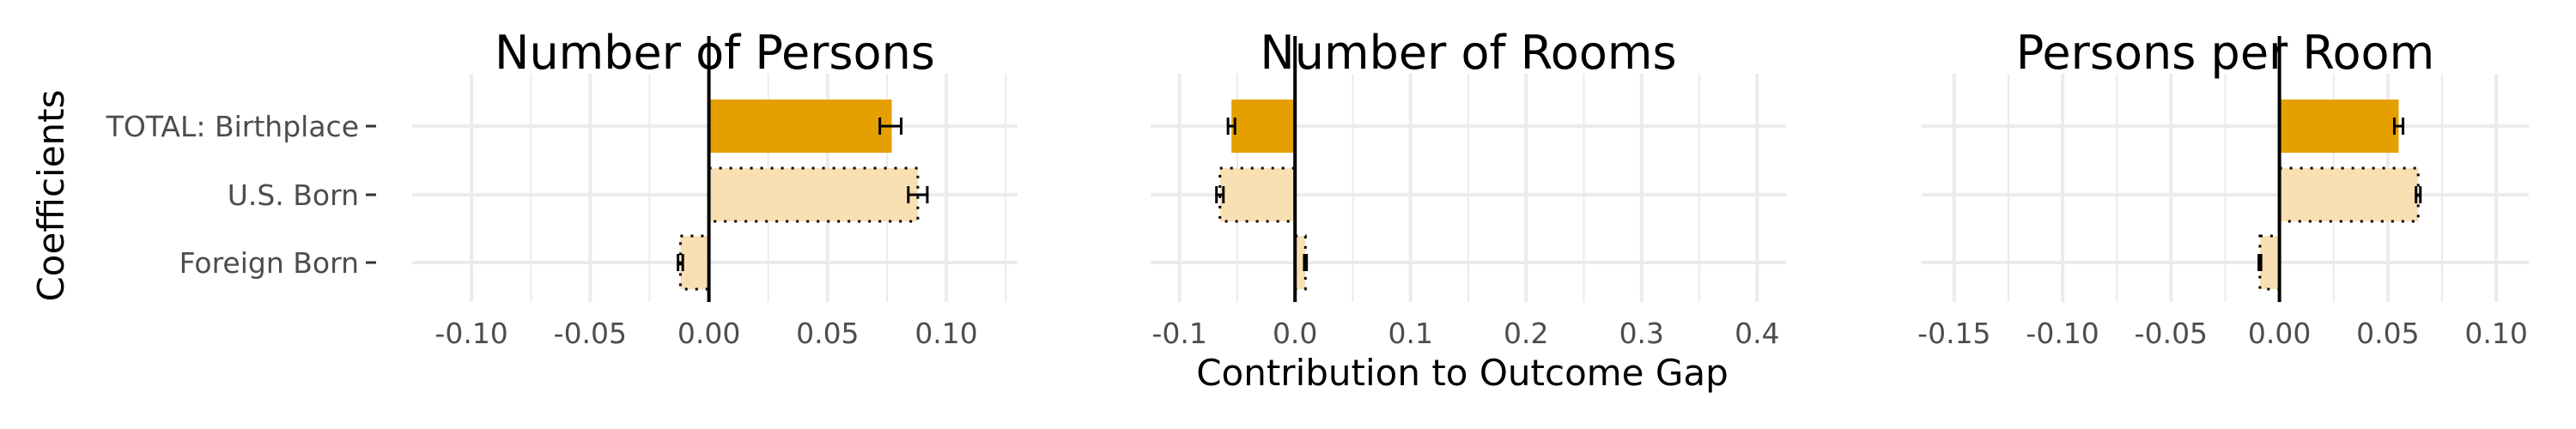 This screenshot has height=429, width=2576. I want to click on category-label: Foreign Born, so click(269, 263).